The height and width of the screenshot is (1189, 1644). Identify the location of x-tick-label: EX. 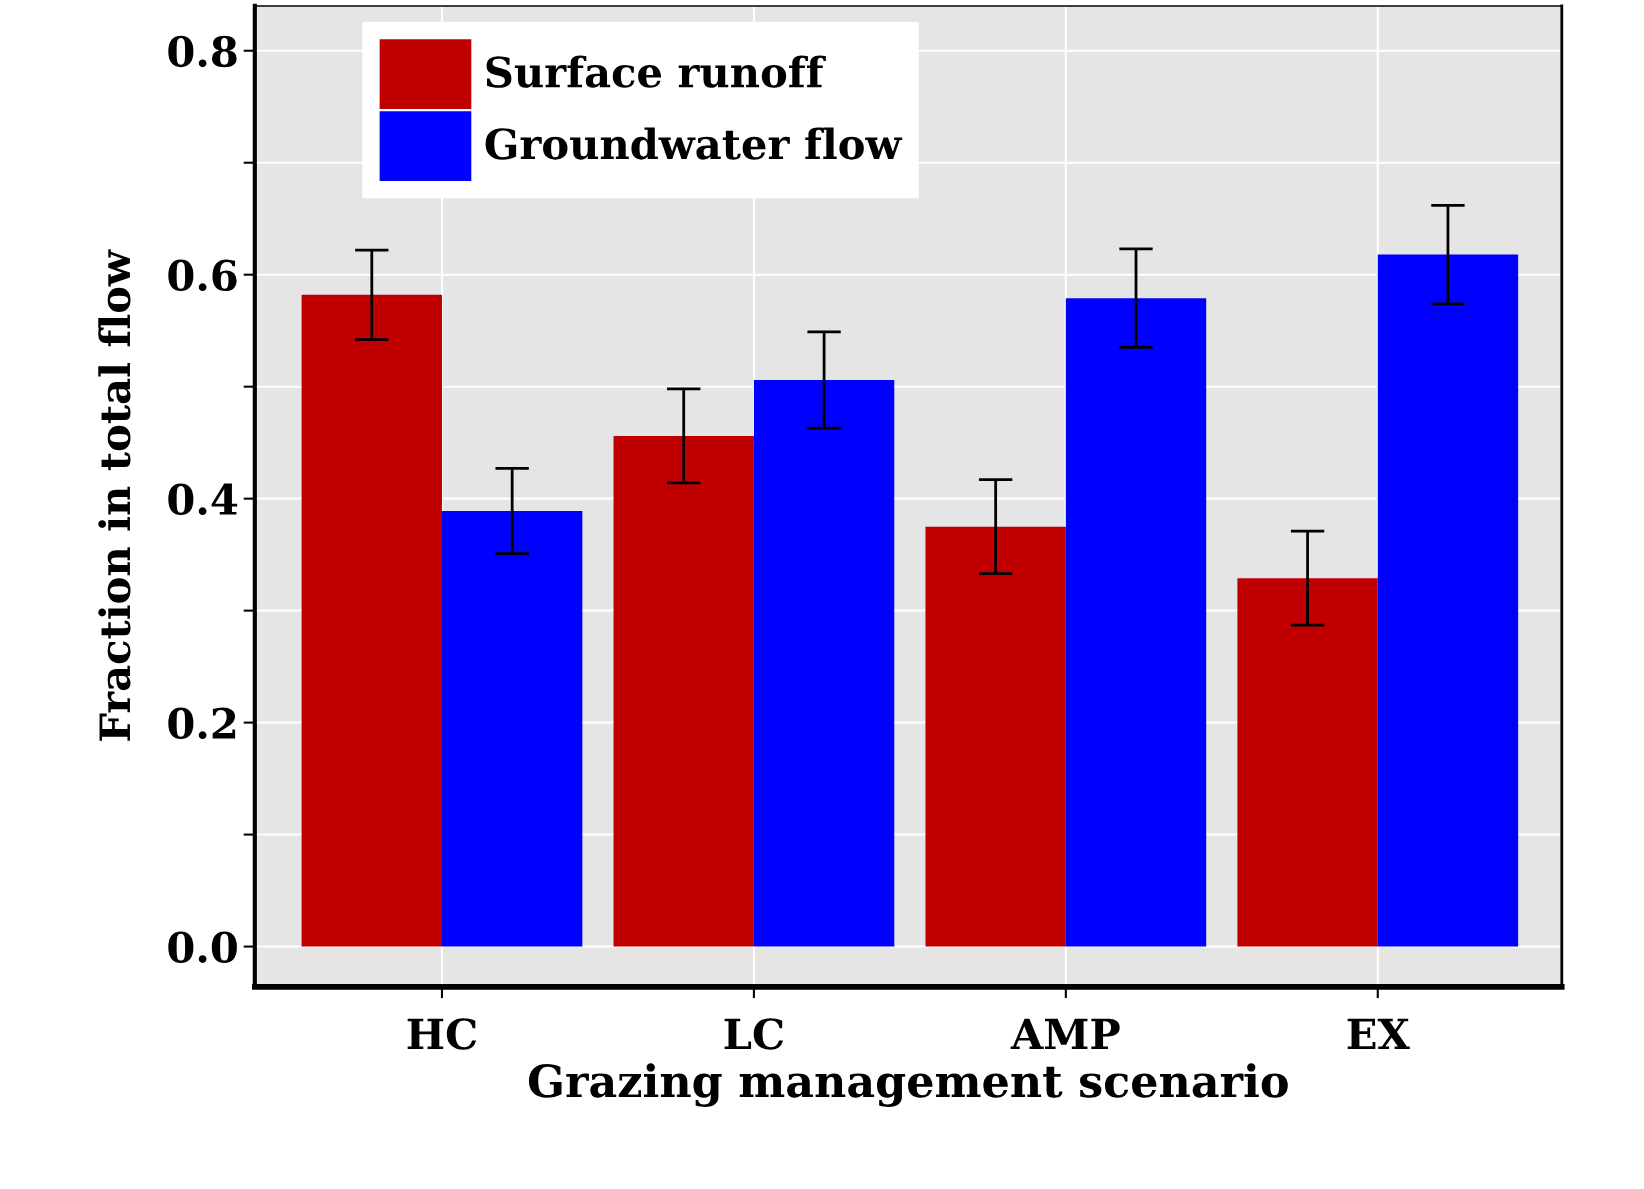
(1378, 1034).